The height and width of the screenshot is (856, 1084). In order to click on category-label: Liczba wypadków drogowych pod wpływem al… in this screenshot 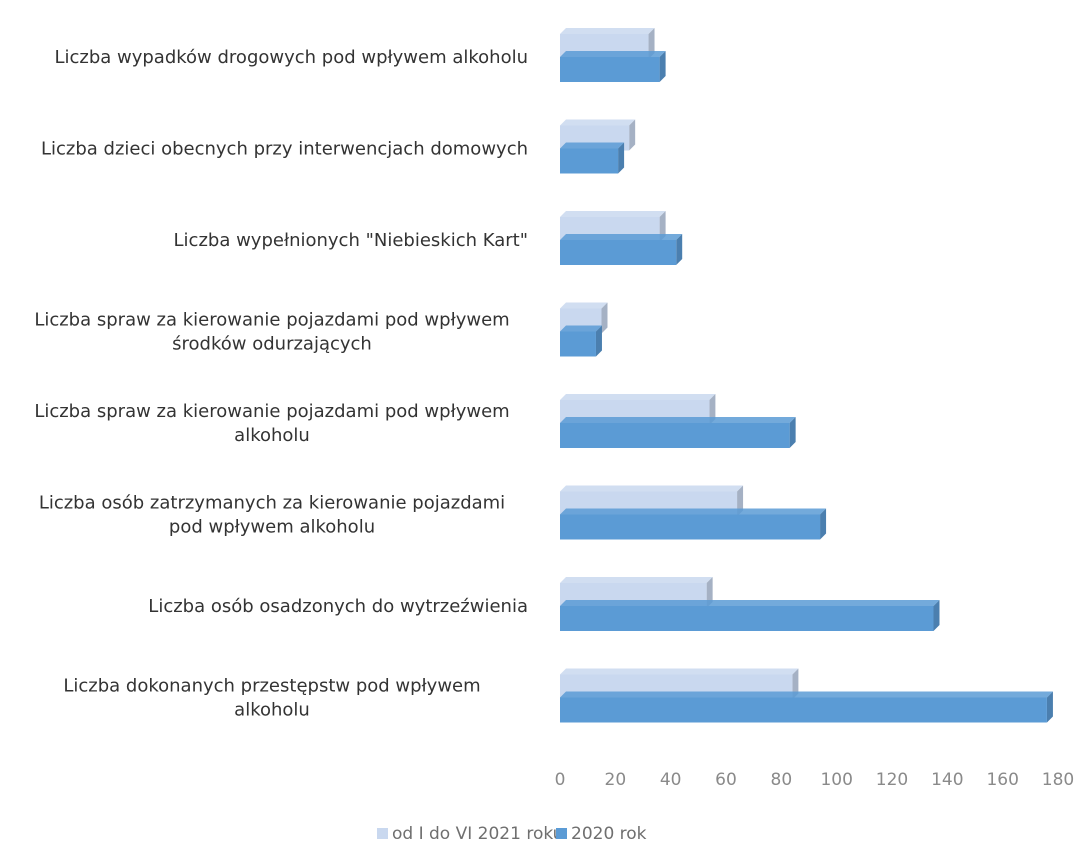, I will do `click(291, 57)`.